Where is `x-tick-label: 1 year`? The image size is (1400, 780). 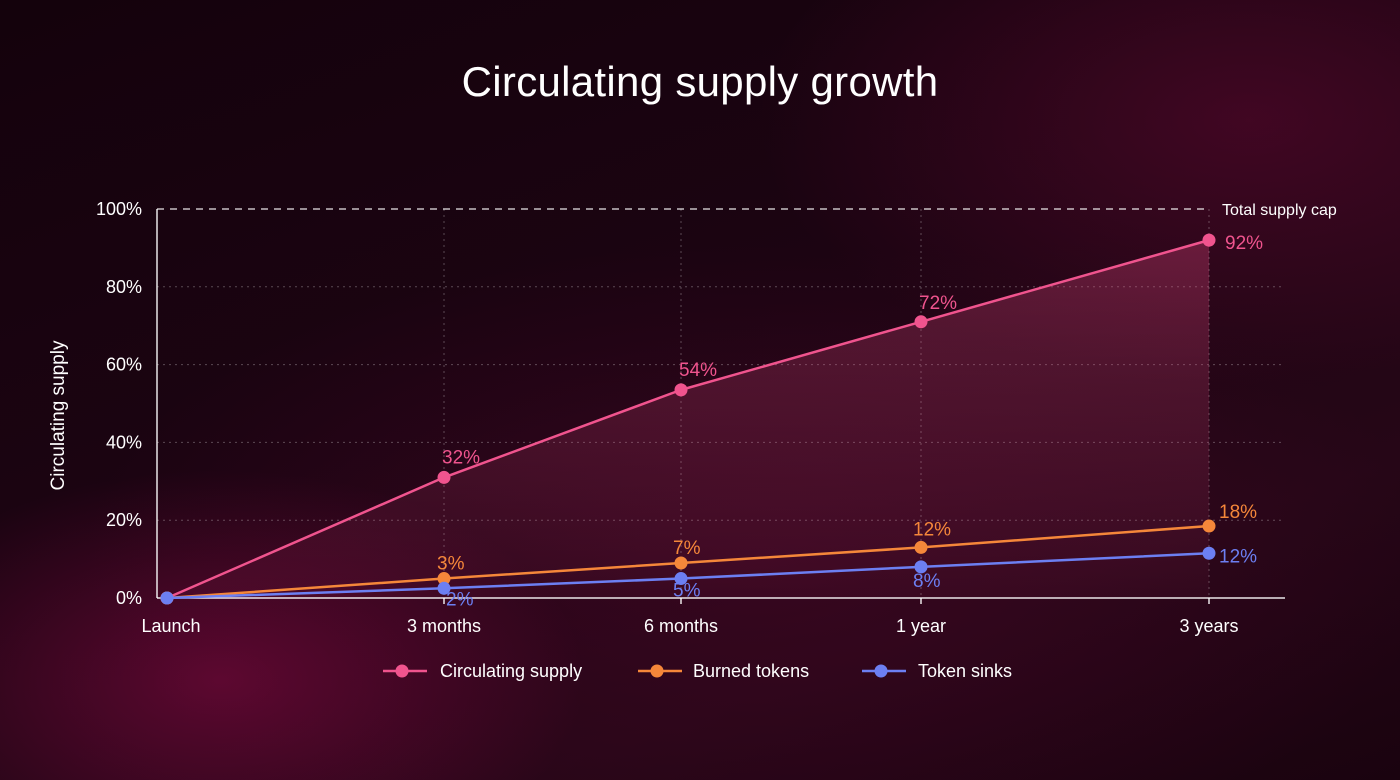
x-tick-label: 1 year is located at coordinates (921, 626).